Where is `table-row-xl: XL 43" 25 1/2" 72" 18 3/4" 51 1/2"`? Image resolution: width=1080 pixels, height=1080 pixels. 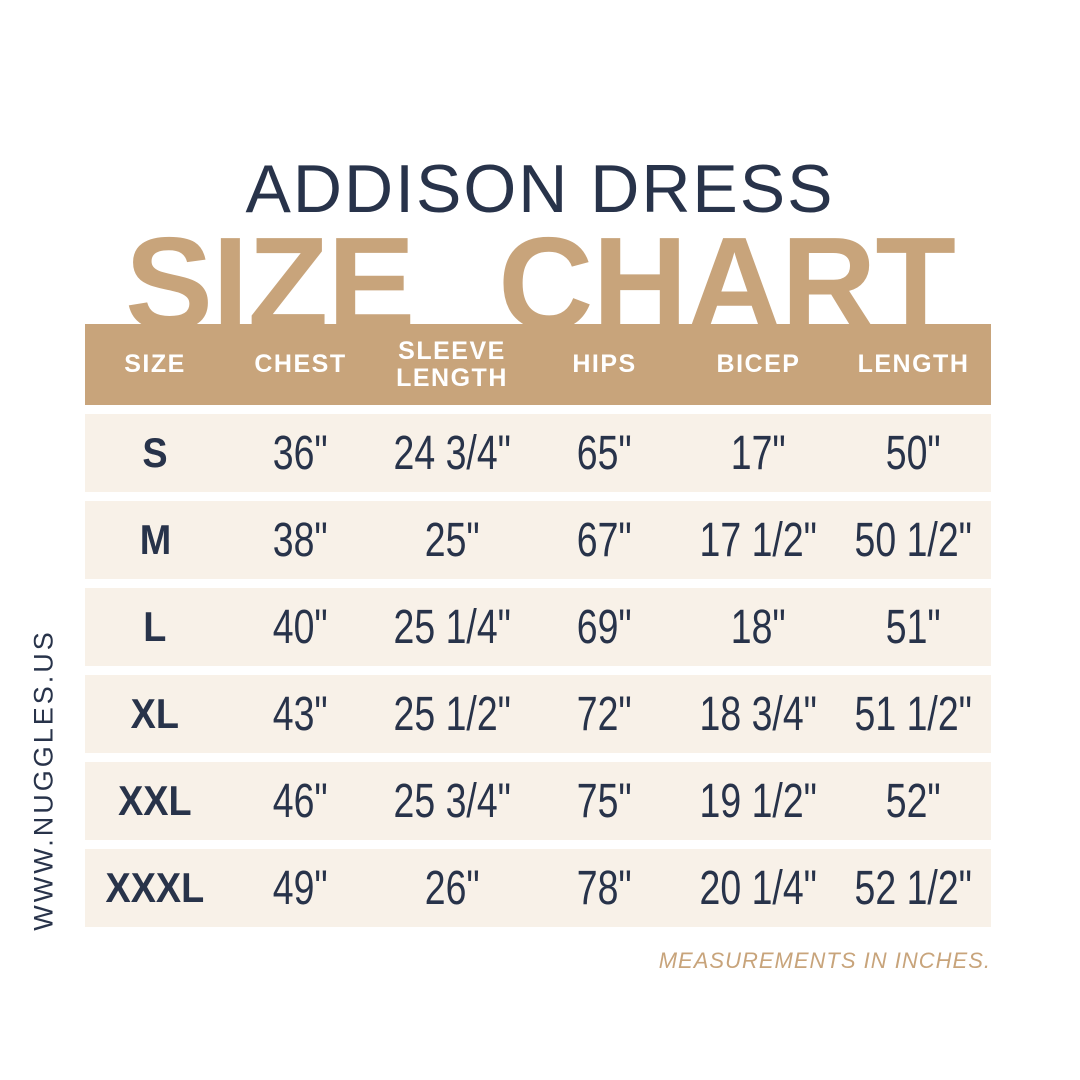 table-row-xl: XL 43" 25 1/2" 72" 18 3/4" 51 1/2" is located at coordinates (538, 714).